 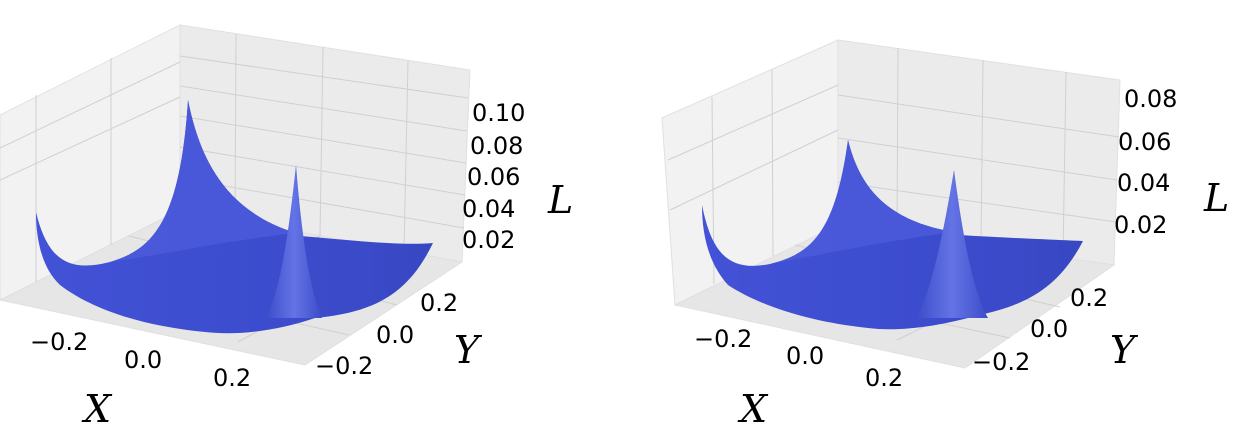 I want to click on z-tick-labels: 0.02 0.04 0.06 0.08 0.10, so click(x=493, y=176).